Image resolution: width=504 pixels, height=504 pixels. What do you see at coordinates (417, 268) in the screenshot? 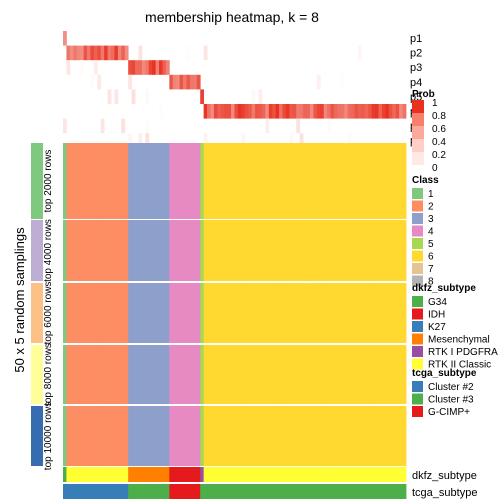
I see `class-legend-swatch` at bounding box center [417, 268].